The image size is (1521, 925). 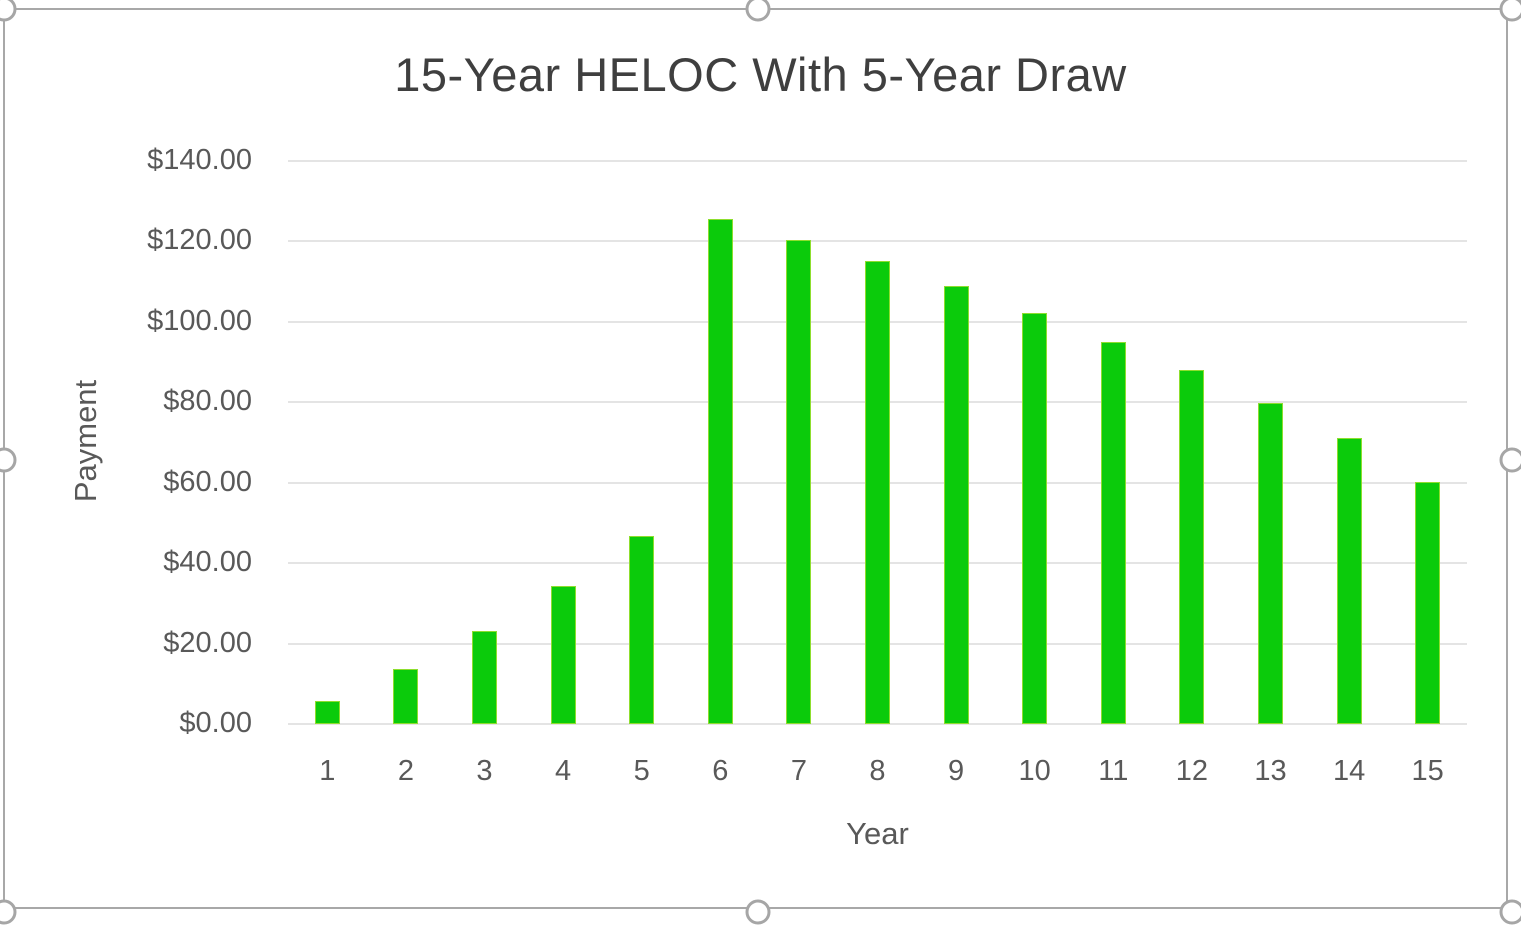 What do you see at coordinates (1510, 912) in the screenshot?
I see `selection-handle-bottom-right` at bounding box center [1510, 912].